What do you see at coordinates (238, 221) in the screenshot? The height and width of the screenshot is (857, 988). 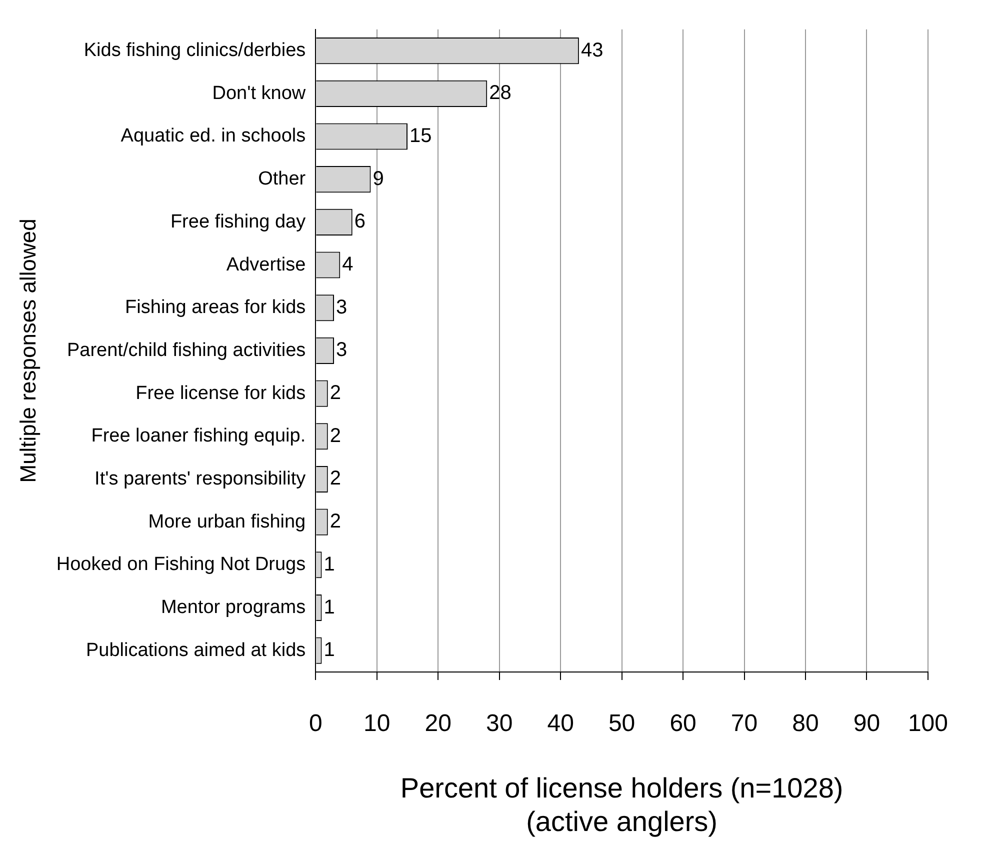 I see `y-tick-label: Free fishing day` at bounding box center [238, 221].